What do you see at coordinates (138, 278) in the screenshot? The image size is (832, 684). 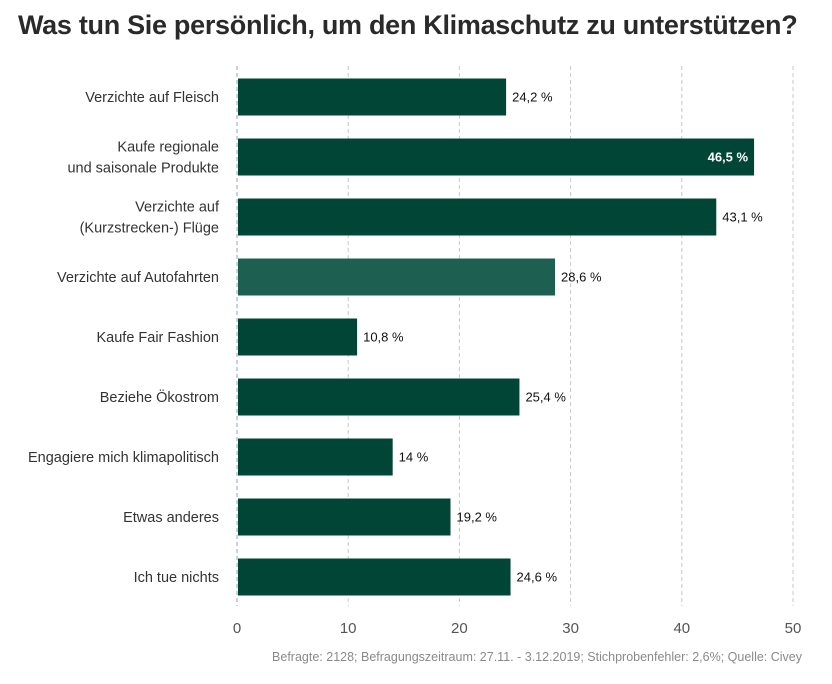 I see `category-label: Verzichte auf Autofahrten` at bounding box center [138, 278].